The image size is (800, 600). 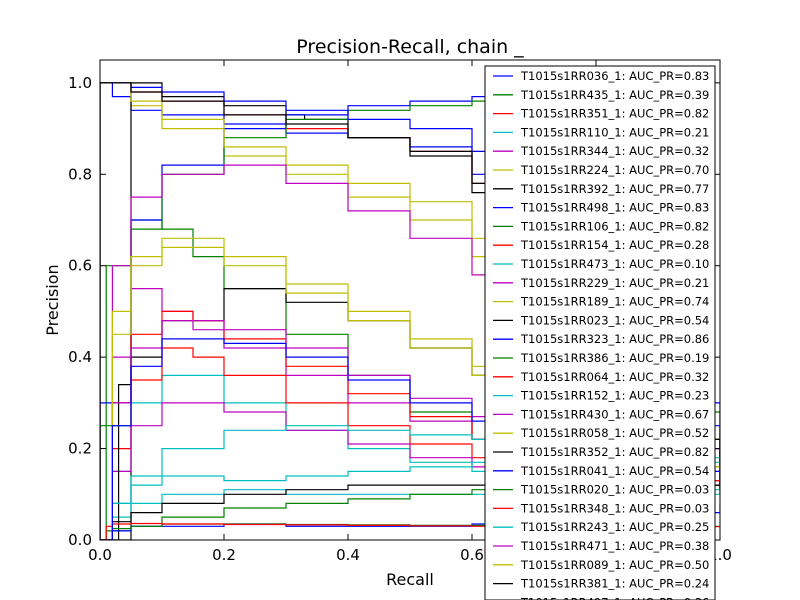 I want to click on legend-entry: T1015s1RR386_1: AUC_PR=0.19, so click(x=614, y=358).